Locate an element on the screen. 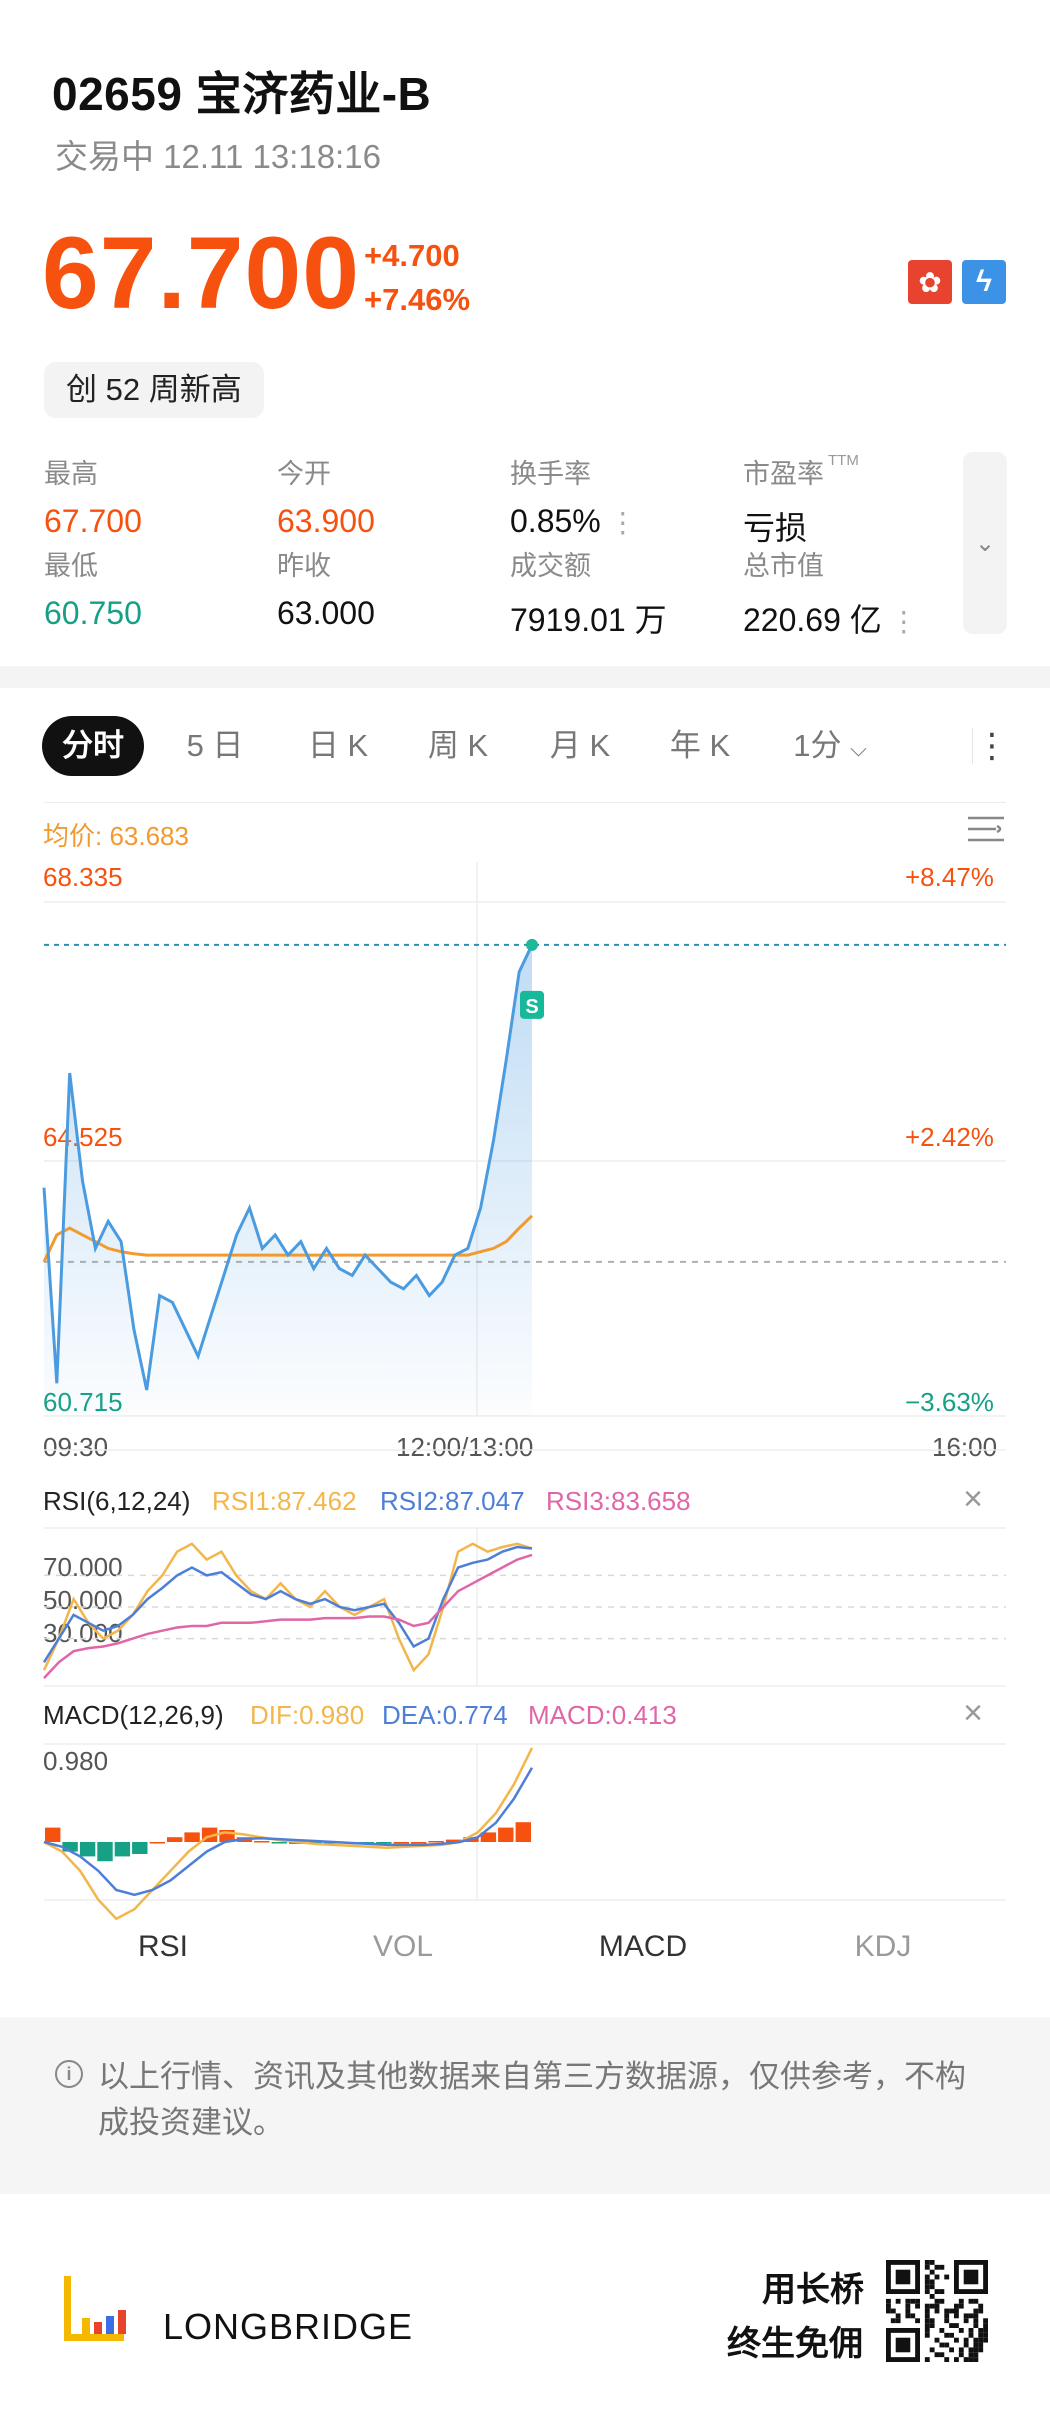 This screenshot has width=1050, height=2428. hk-flag-icon: ✿ is located at coordinates (930, 282).